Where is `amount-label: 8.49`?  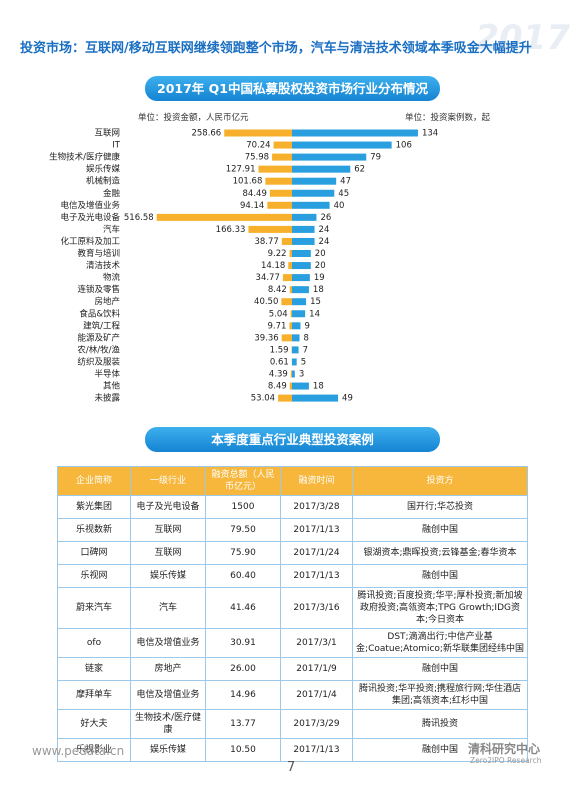 amount-label: 8.49 is located at coordinates (277, 387).